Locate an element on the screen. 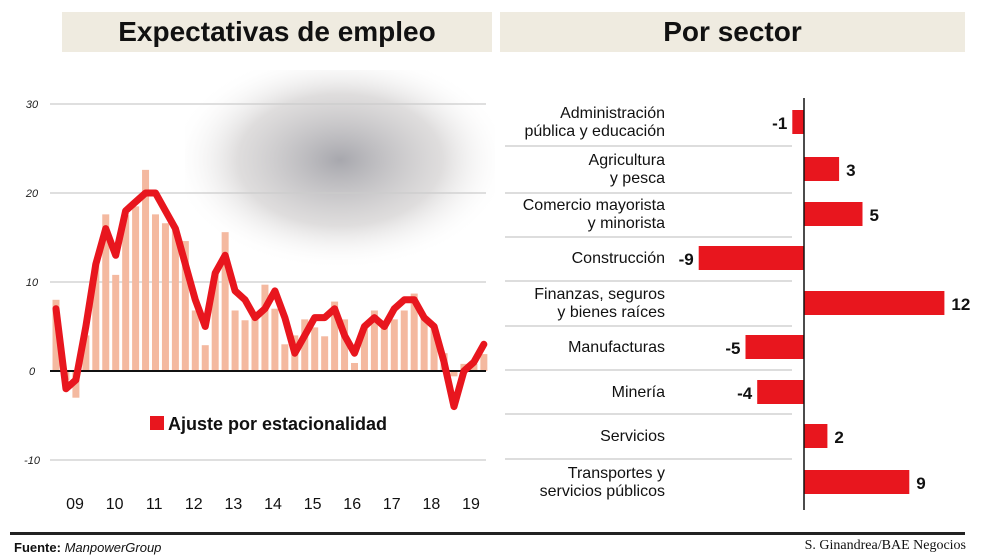  y-tick-label: 20 is located at coordinates (32, 194).